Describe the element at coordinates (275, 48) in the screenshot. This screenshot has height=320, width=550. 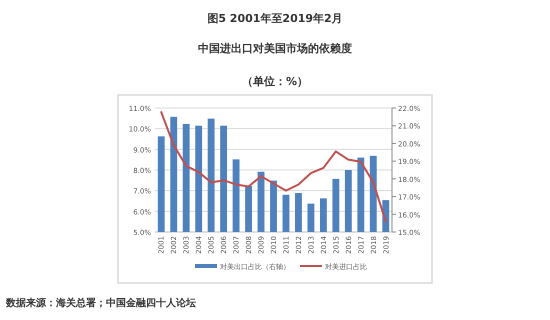
I see `chart-subtitle: 中国进出口对美国市场的依赖度` at that location.